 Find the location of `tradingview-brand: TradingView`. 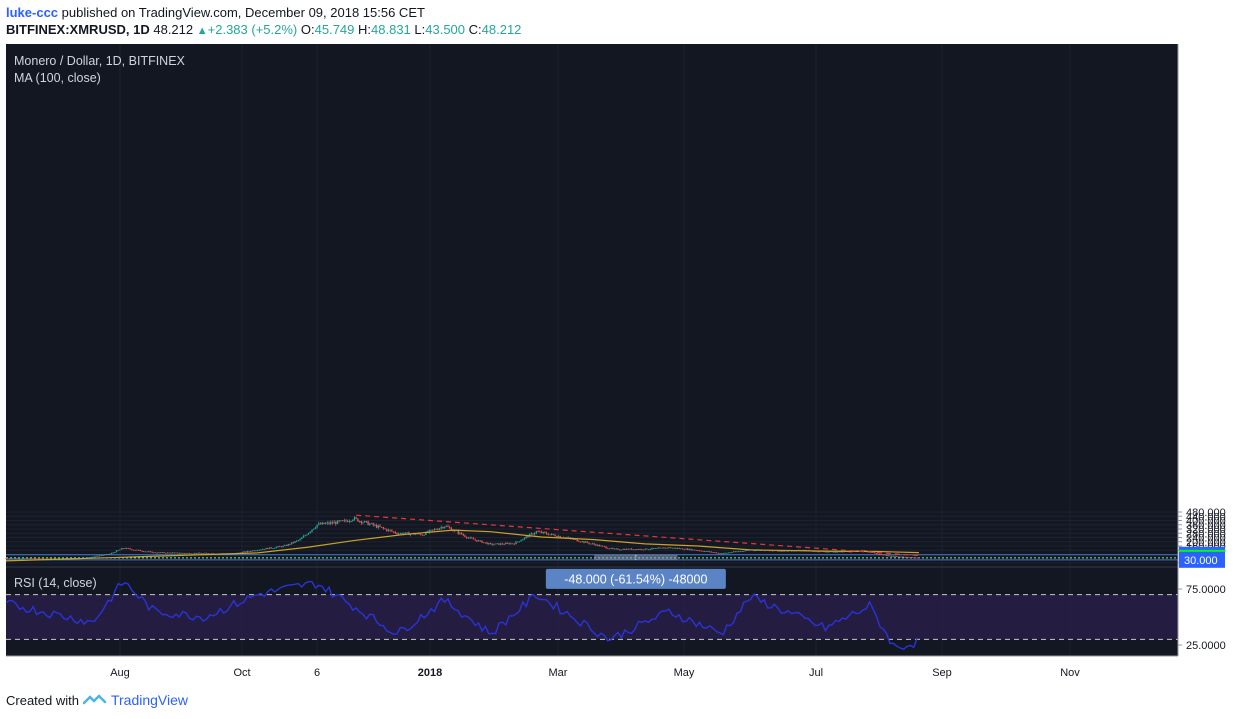

tradingview-brand: TradingView is located at coordinates (149, 700).